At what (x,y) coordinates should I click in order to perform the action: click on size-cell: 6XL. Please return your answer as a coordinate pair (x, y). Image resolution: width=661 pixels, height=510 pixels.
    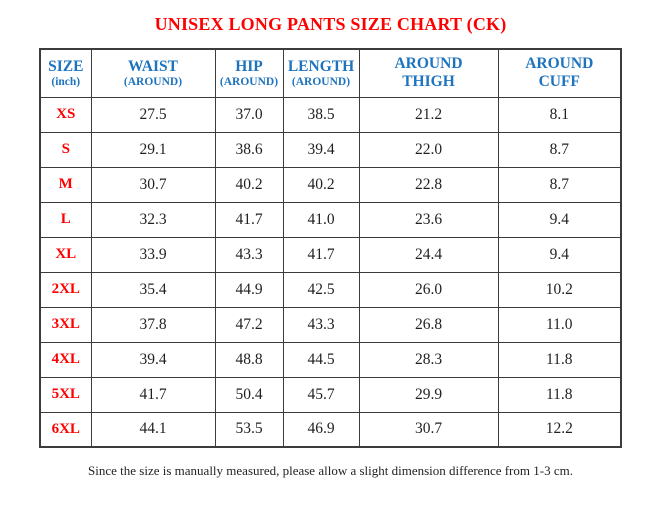
    Looking at the image, I should click on (65, 429).